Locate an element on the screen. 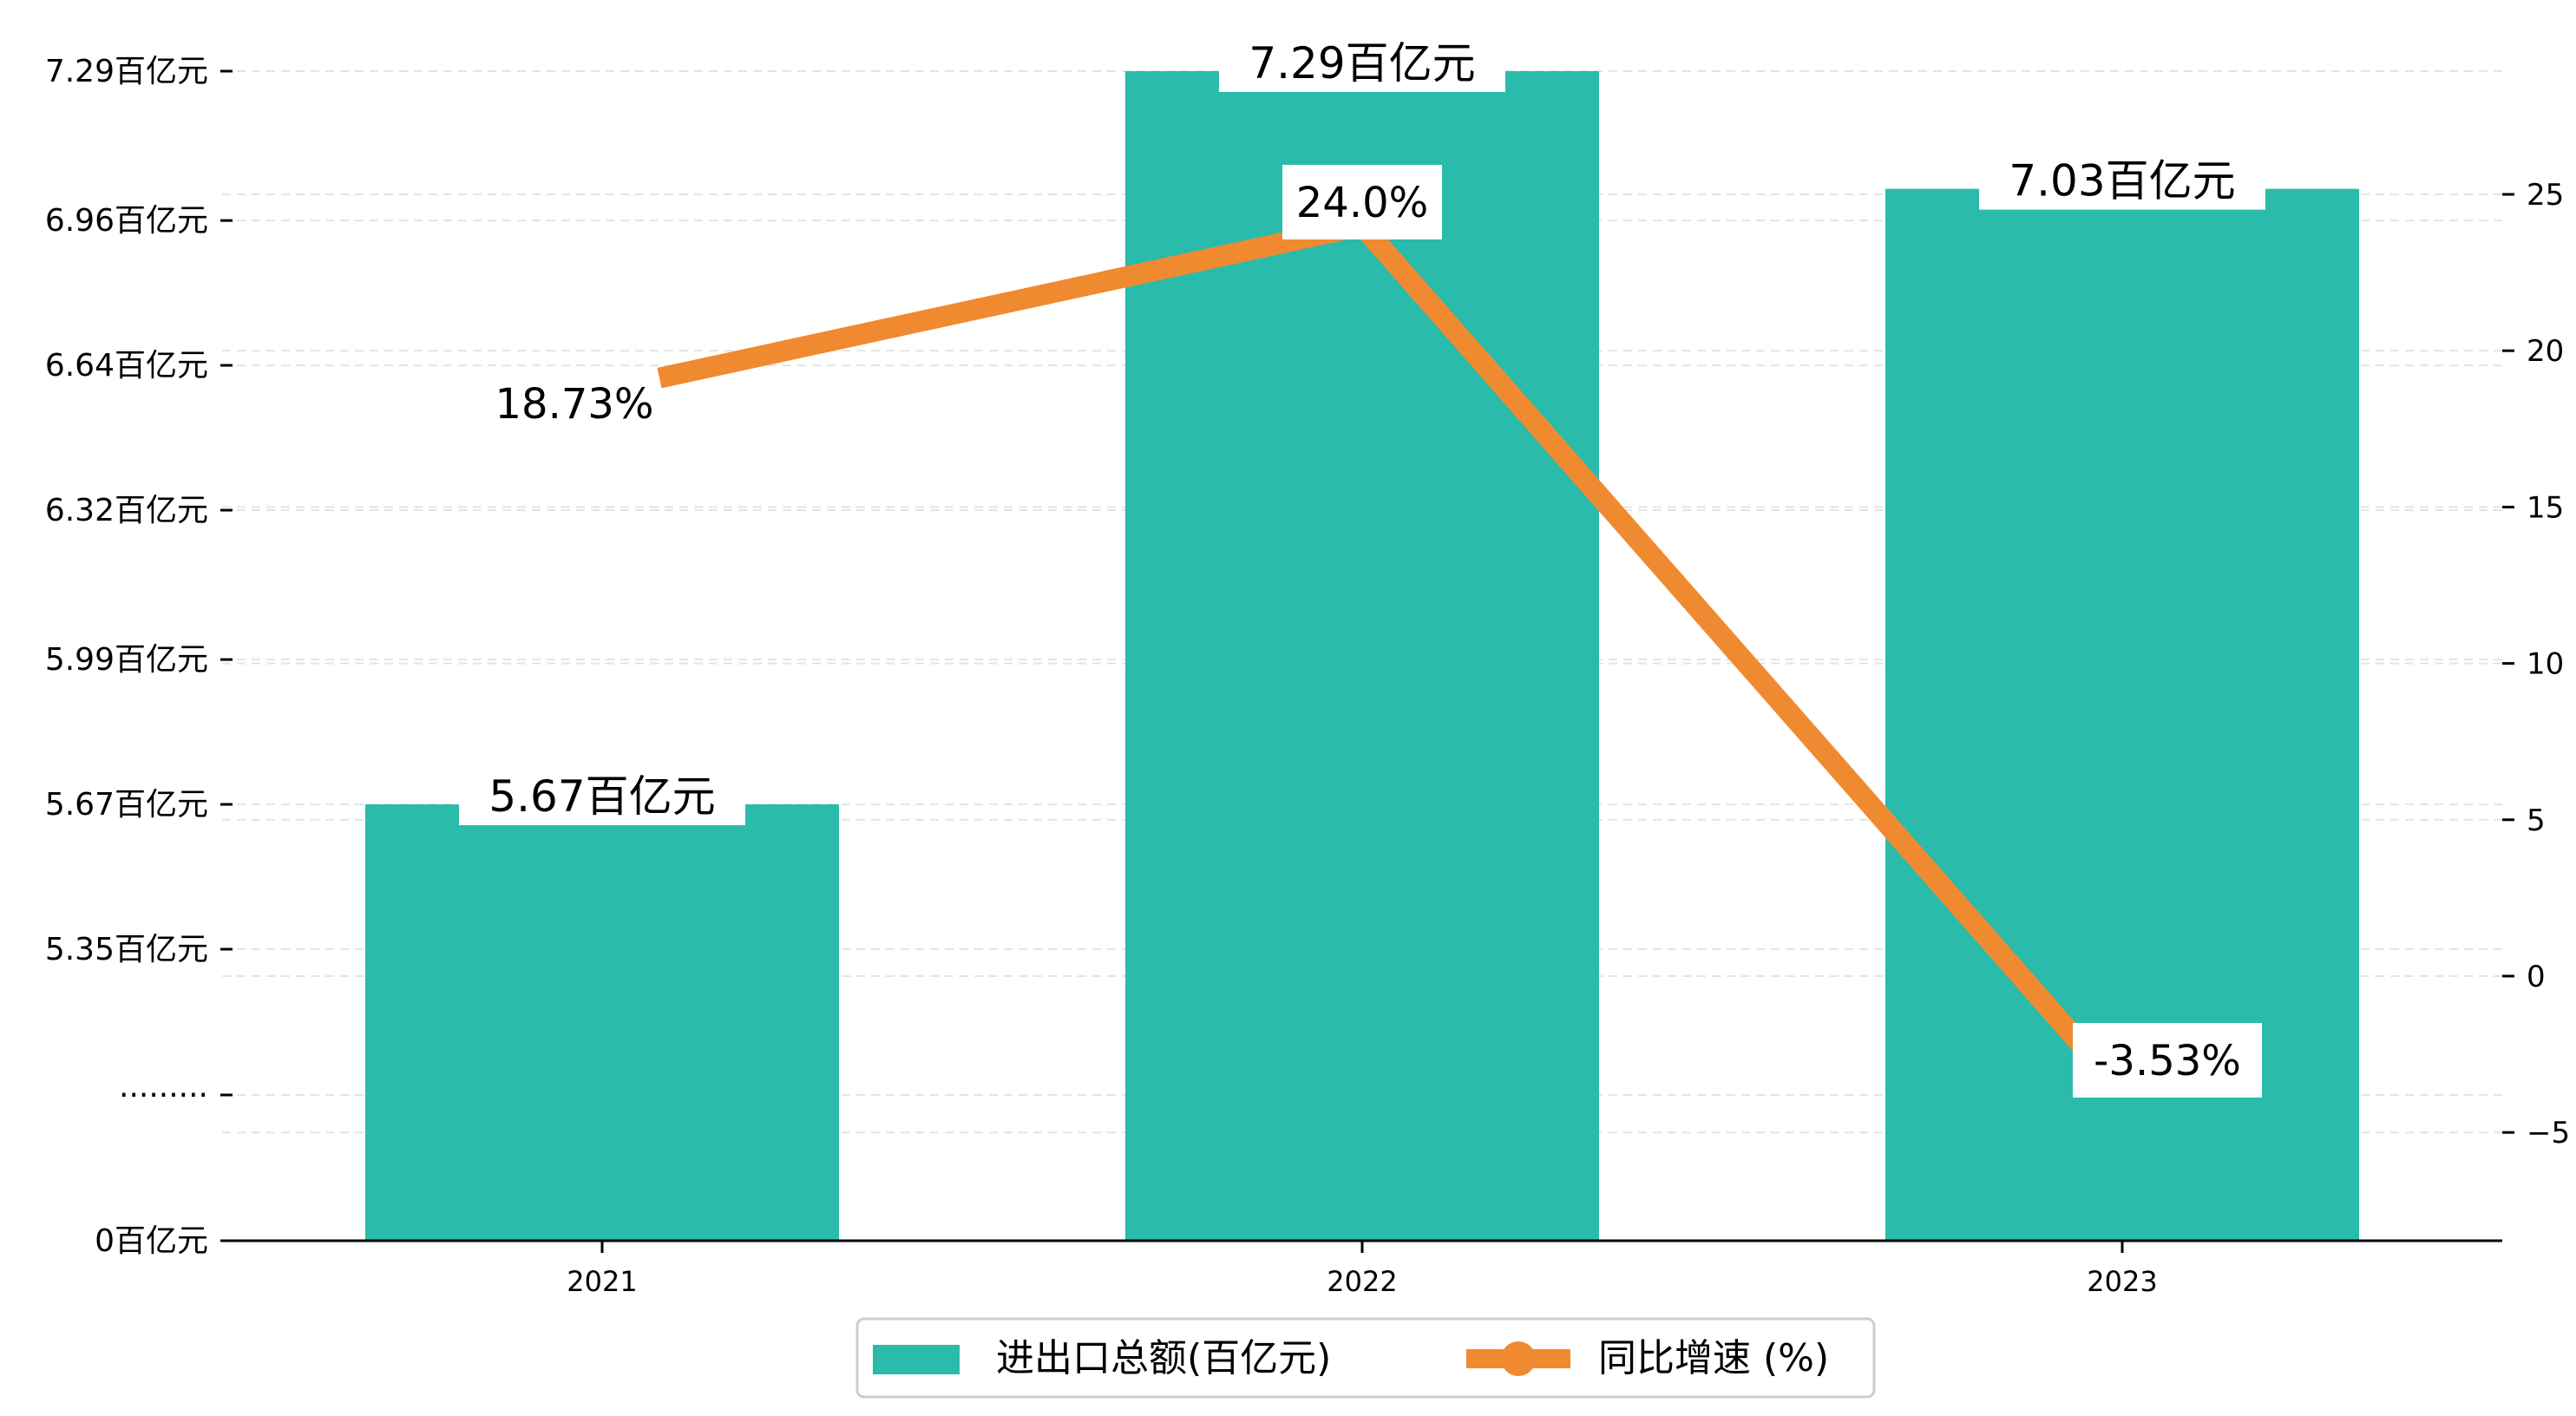 The width and height of the screenshot is (2576, 1416). bar-2021 is located at coordinates (602, 1022).